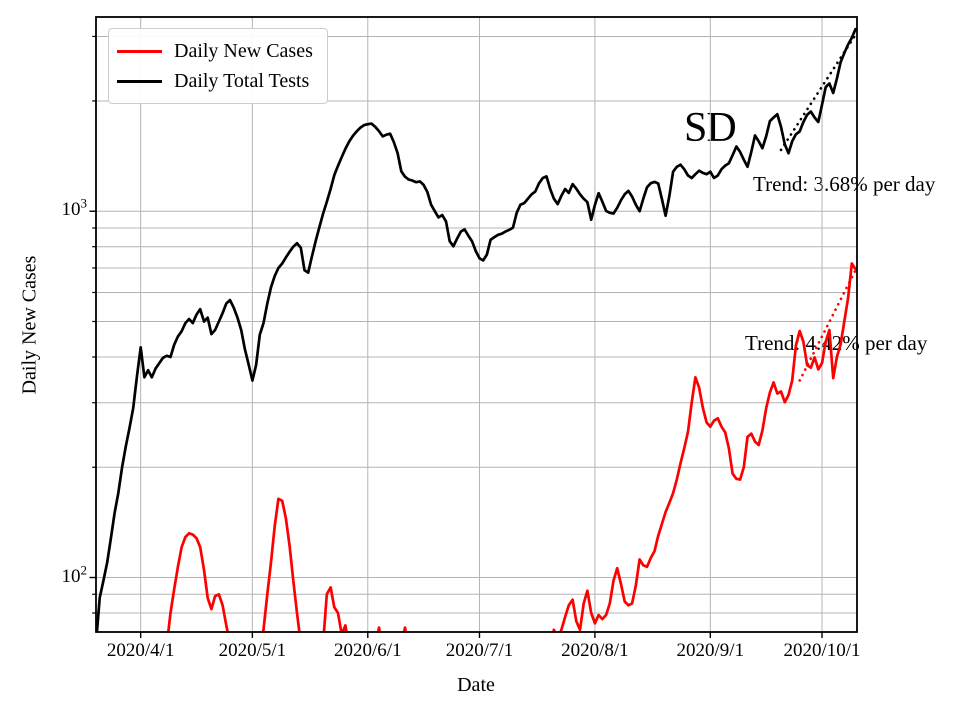 This screenshot has width=960, height=720. Describe the element at coordinates (74, 208) in the screenshot. I see `y-tick-label: 10³` at that location.